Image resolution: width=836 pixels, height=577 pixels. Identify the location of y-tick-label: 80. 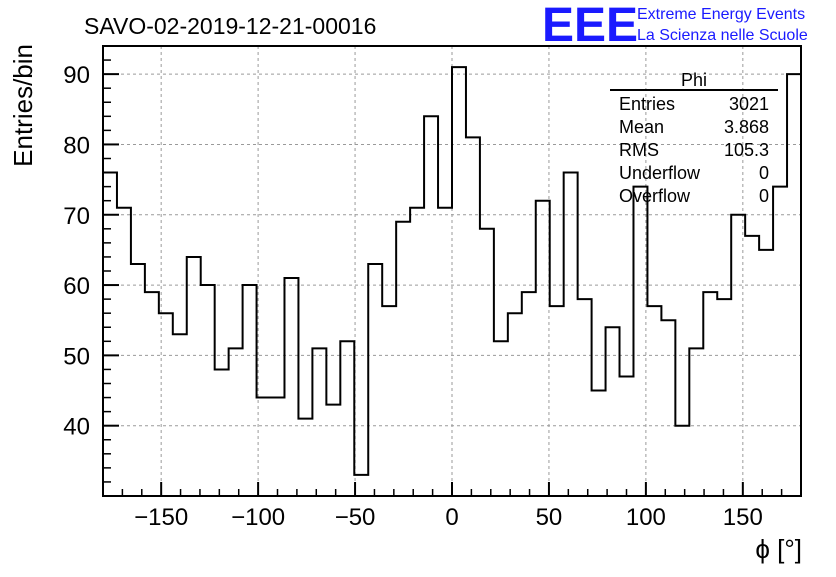
(76, 145).